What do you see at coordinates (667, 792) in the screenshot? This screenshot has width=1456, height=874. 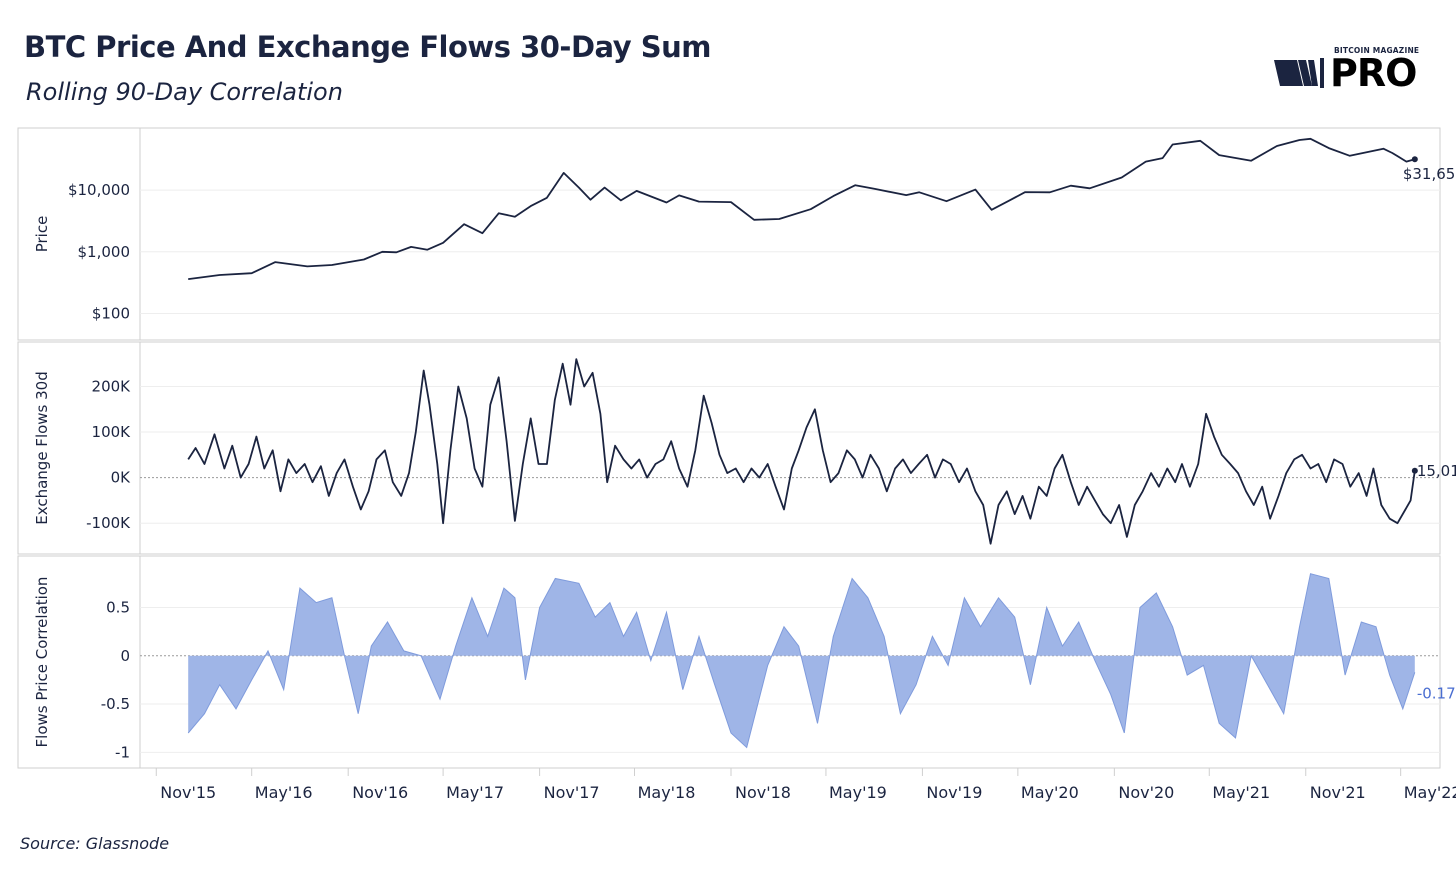 I see `x-tick-label: May'18` at bounding box center [667, 792].